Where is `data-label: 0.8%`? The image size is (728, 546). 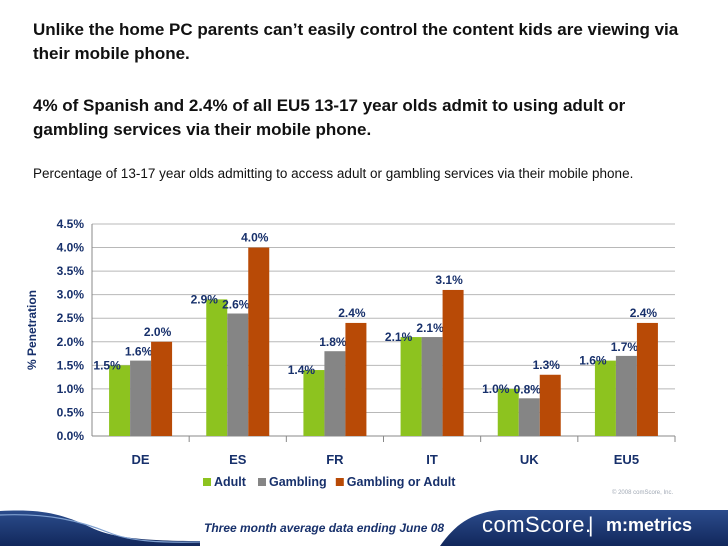
data-label: 0.8% is located at coordinates (528, 389).